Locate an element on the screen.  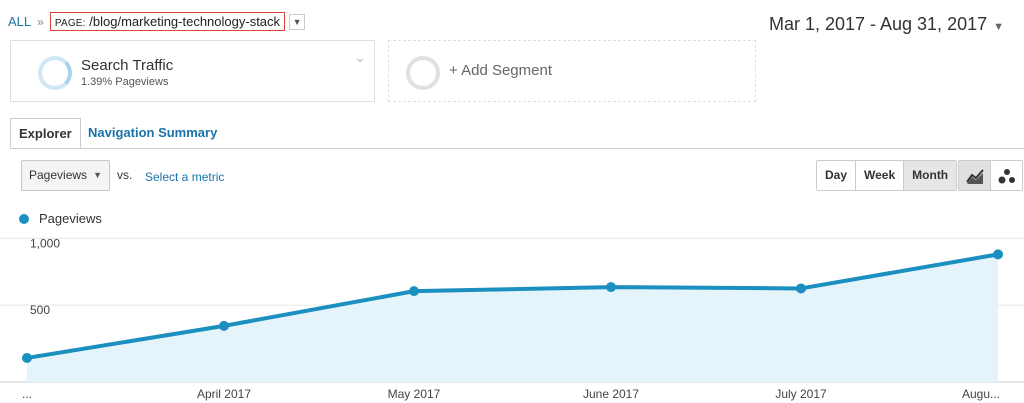
report-tabs: Explorer Navigation Summary is located at coordinates (517, 133).